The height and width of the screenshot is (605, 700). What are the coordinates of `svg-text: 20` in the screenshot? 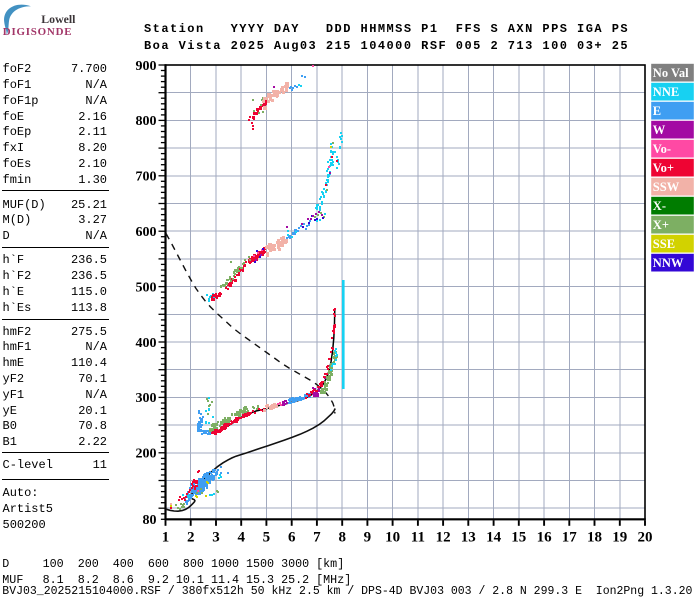 It's located at (645, 538).